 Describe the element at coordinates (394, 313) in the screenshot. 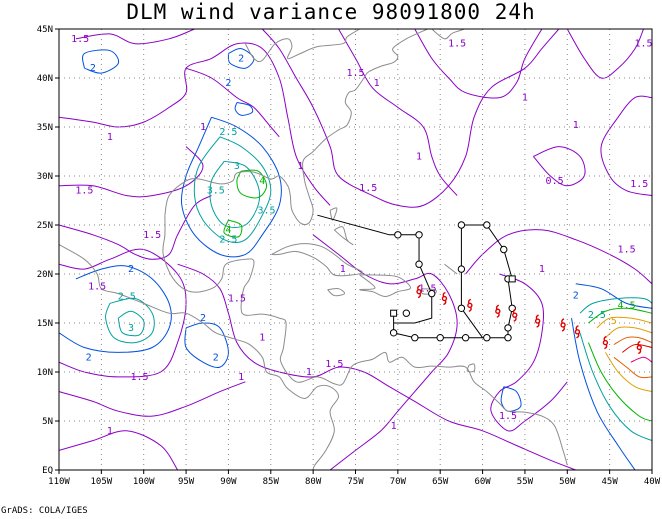

I see `track-point-square` at that location.